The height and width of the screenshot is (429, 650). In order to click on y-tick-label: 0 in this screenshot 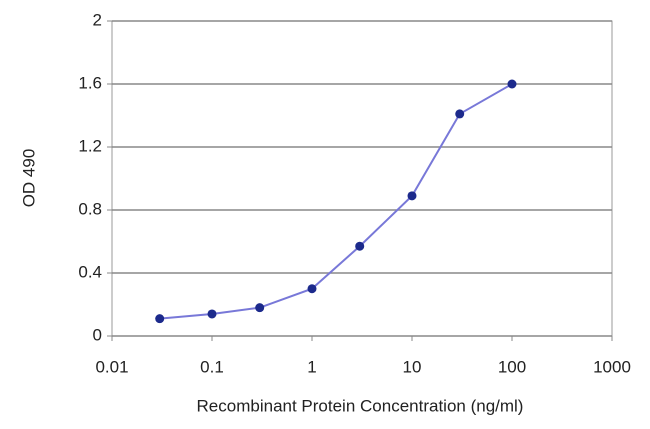, I will do `click(97, 334)`.